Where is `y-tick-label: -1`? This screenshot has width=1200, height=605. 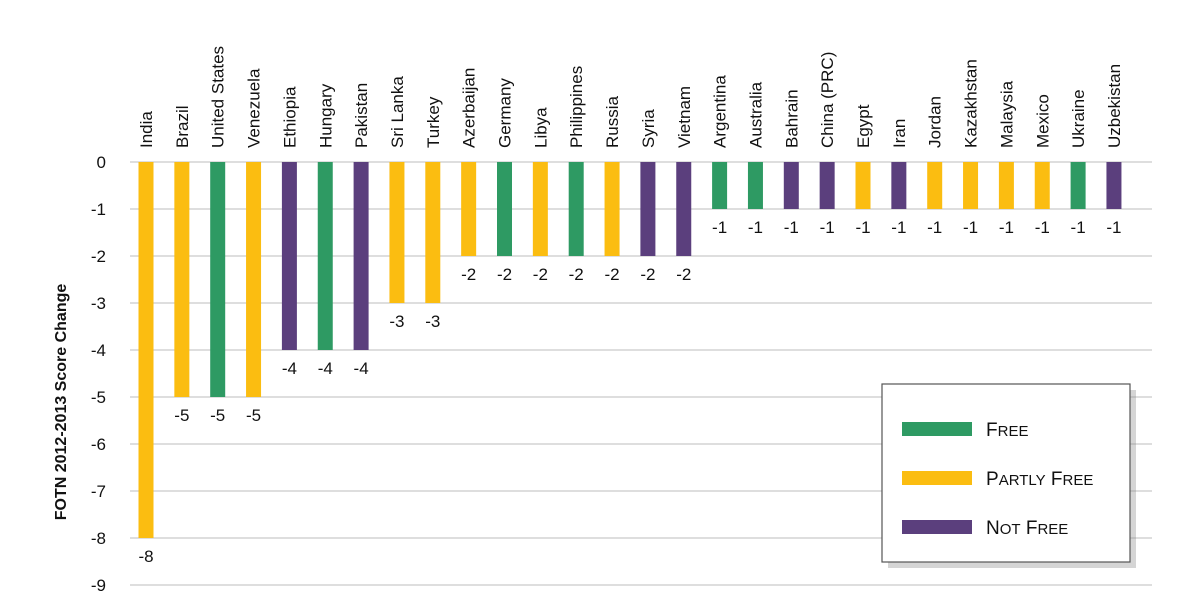
y-tick-label: -1 is located at coordinates (98, 209).